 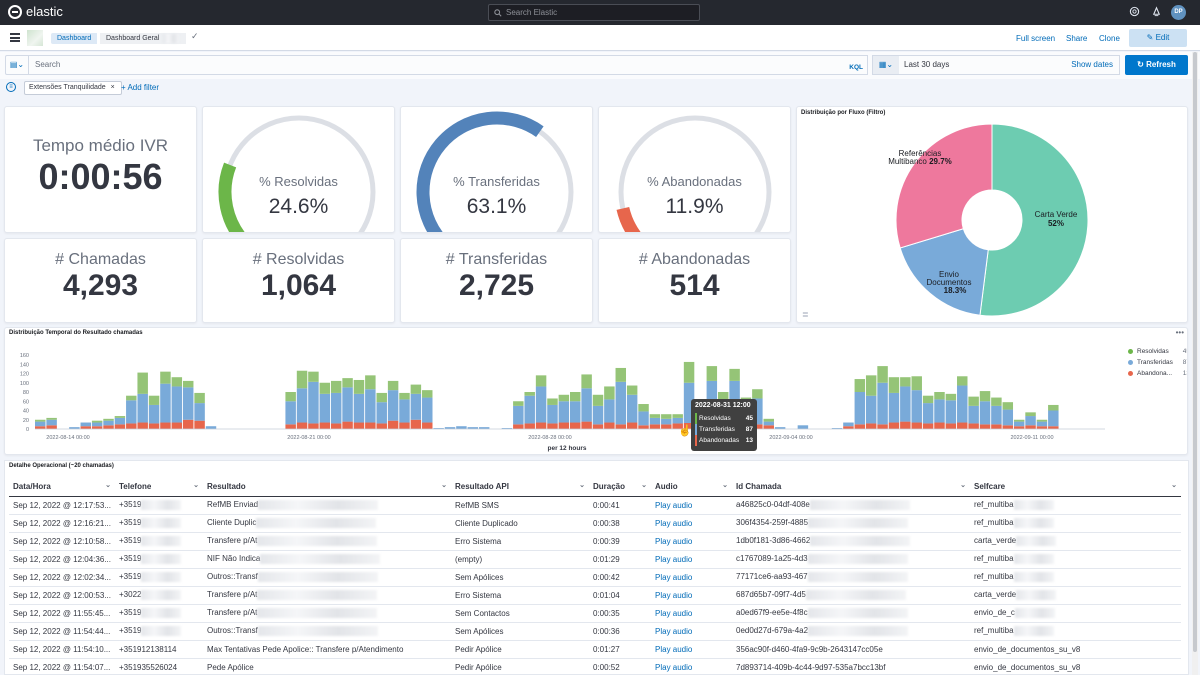 What do you see at coordinates (327, 487) in the screenshot?
I see `table-column-header: Resultado ⌄` at bounding box center [327, 487].